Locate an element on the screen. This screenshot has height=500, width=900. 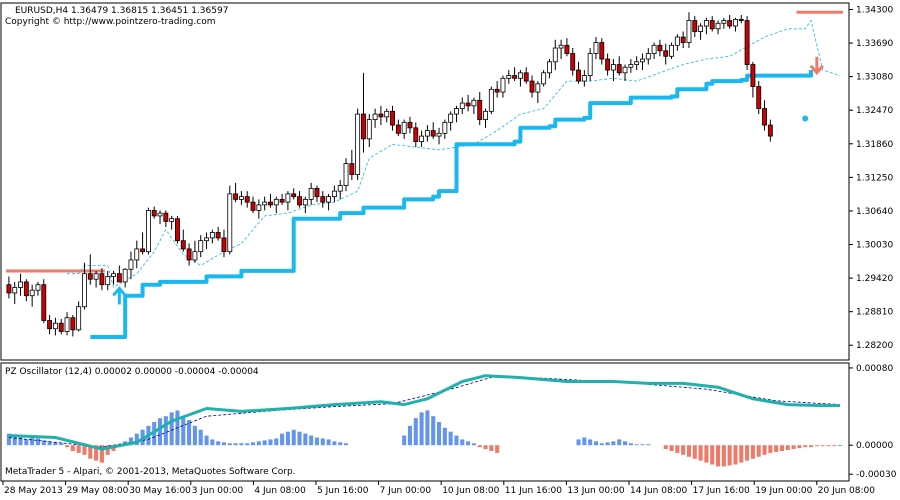
time-axis-label: 30 May 16:00 is located at coordinates (160, 491).